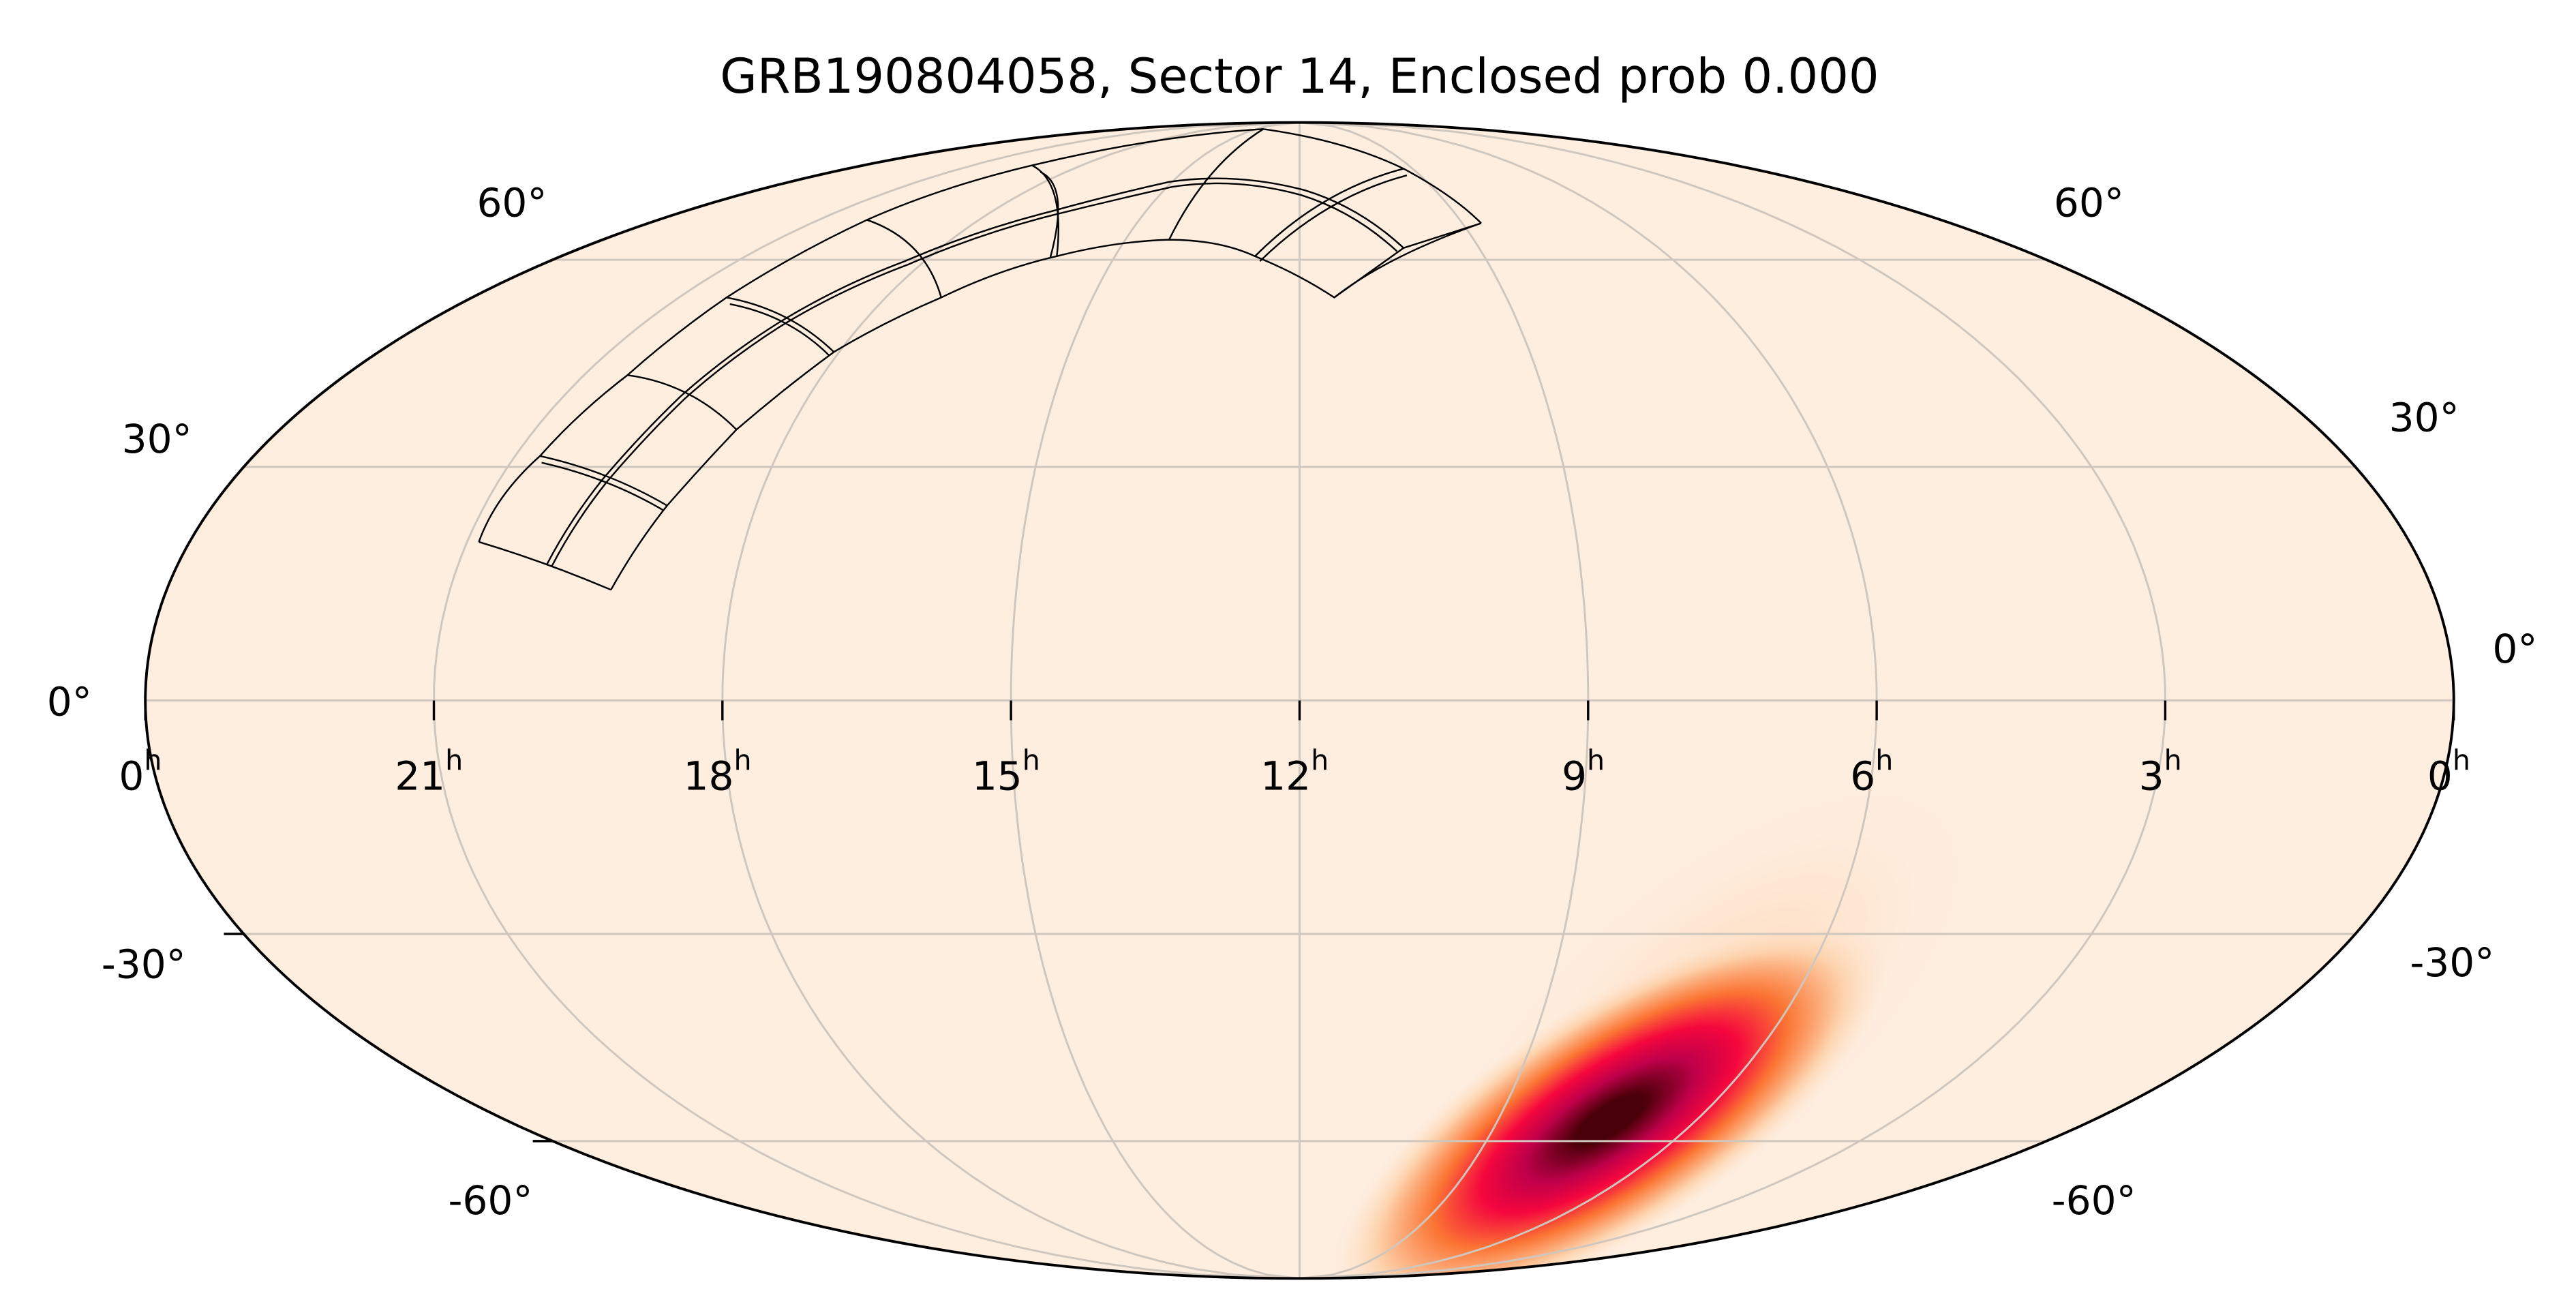  Describe the element at coordinates (1046, 406) in the screenshot. I see `footprint-inner-edge` at that location.